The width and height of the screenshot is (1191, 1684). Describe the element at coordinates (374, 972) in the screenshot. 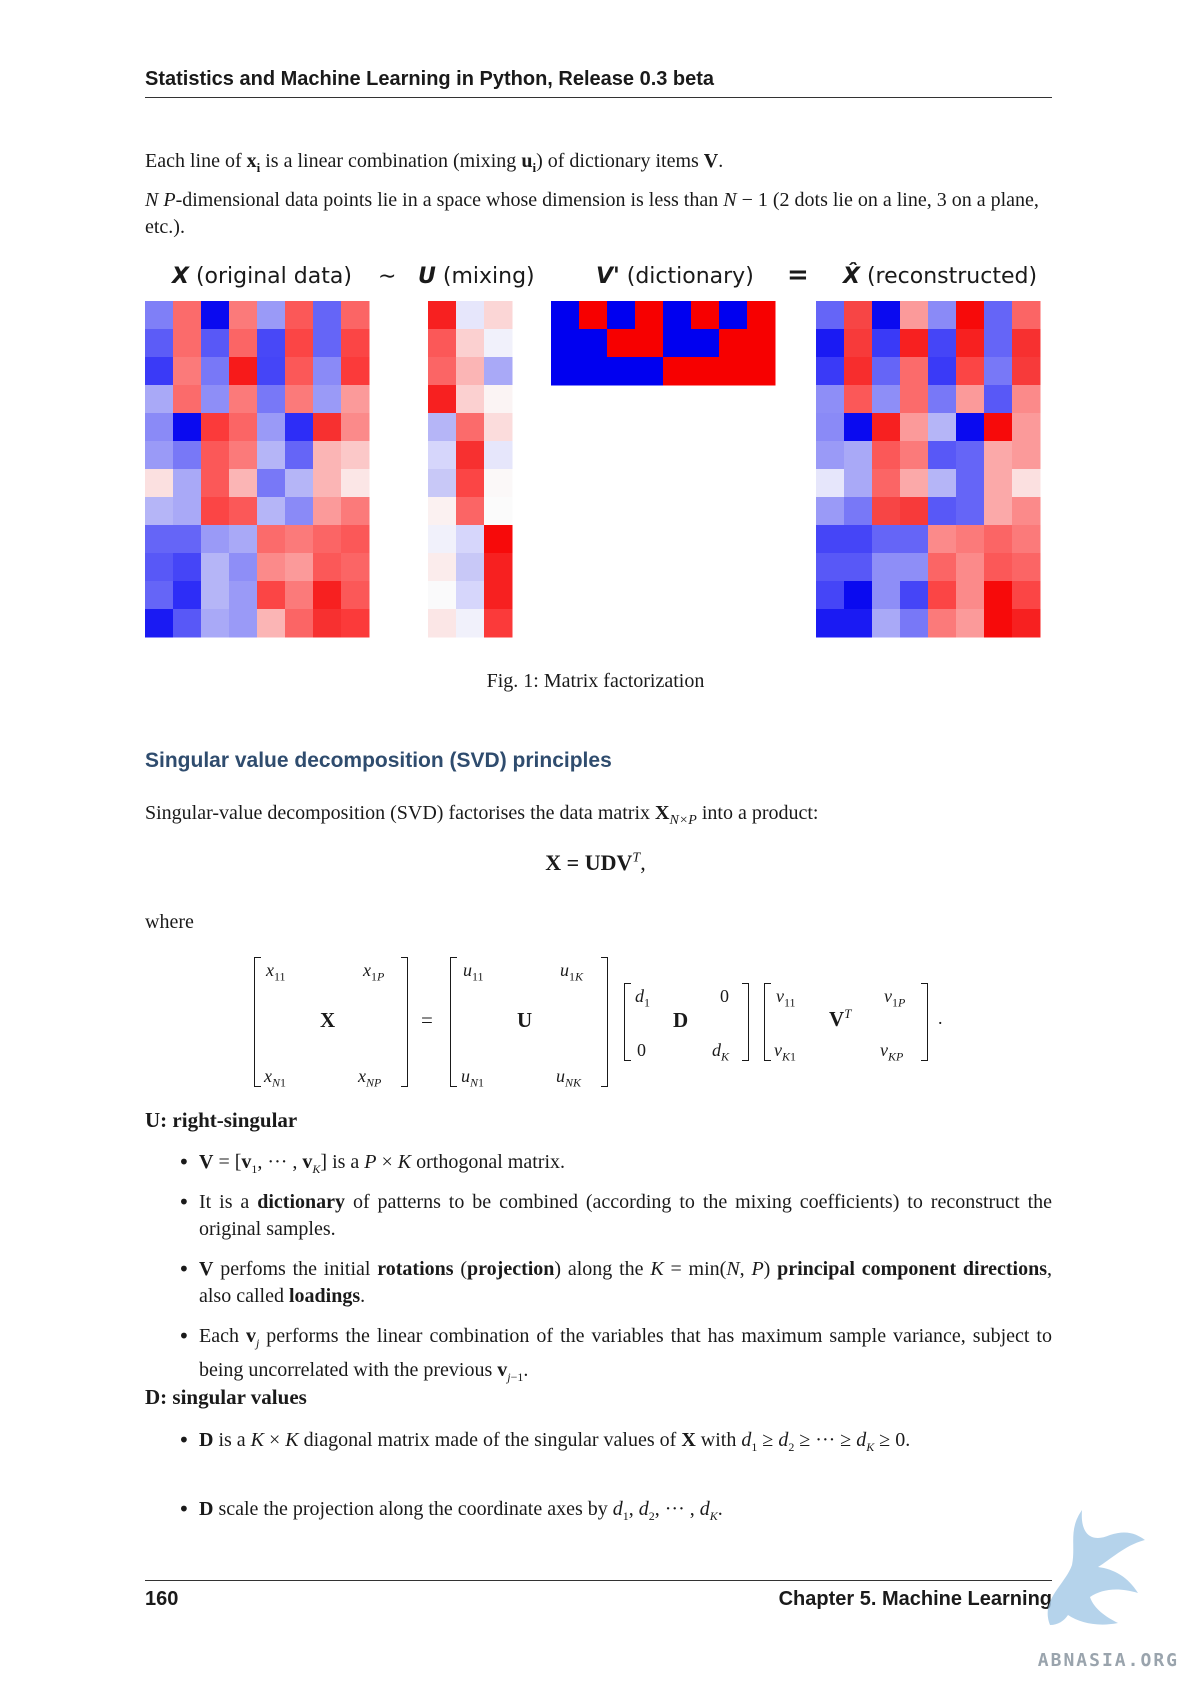

I see `entry-x1p: x1P` at that location.